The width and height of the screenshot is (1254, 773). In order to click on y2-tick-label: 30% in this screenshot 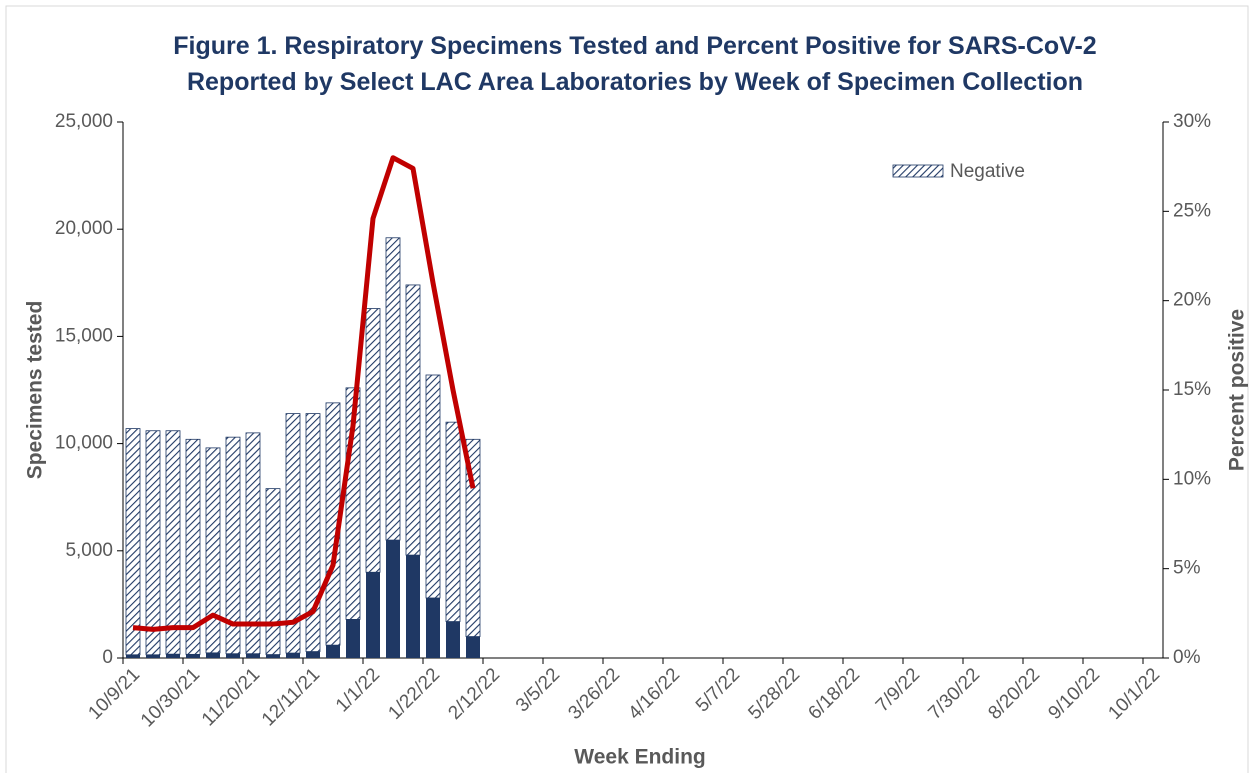, I will do `click(1192, 121)`.